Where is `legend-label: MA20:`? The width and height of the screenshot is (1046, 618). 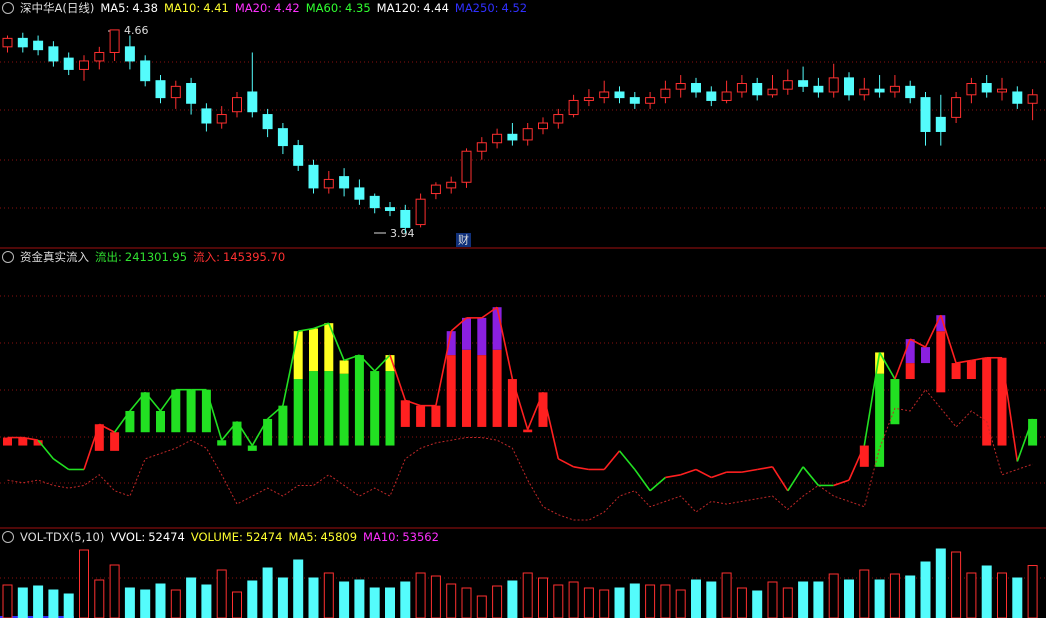
legend-label: MA20: is located at coordinates (253, 8).